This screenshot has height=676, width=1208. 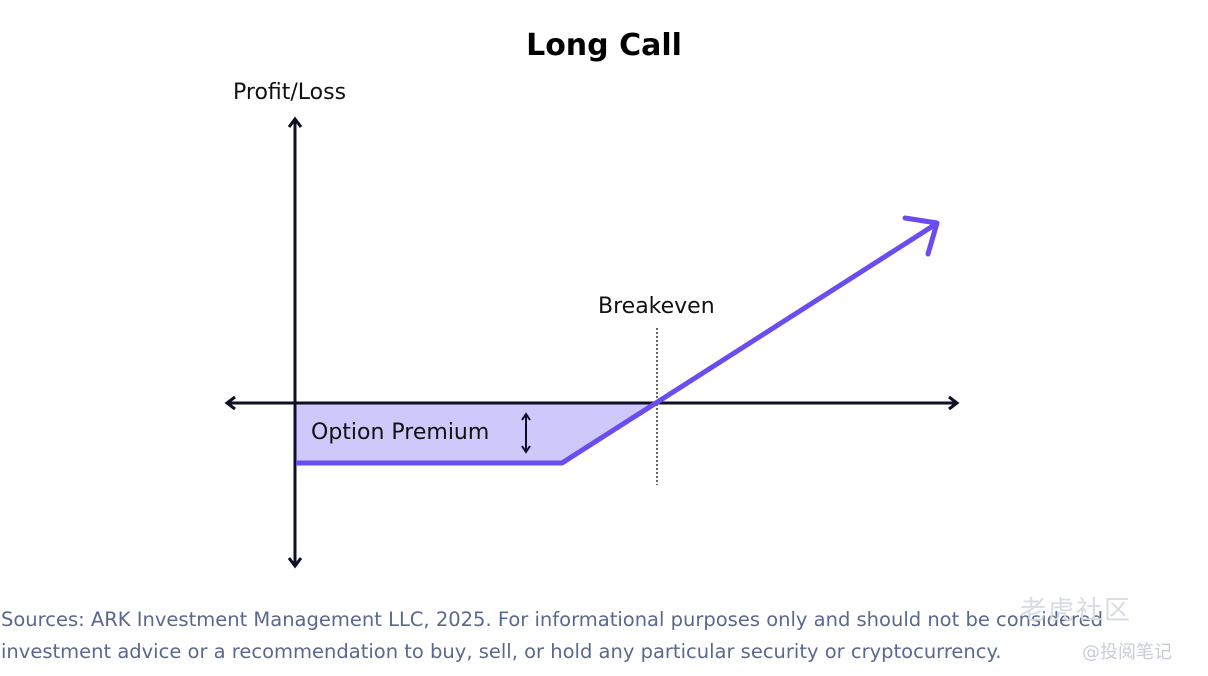 What do you see at coordinates (954, 403) in the screenshot?
I see `x-axis-right-arrow` at bounding box center [954, 403].